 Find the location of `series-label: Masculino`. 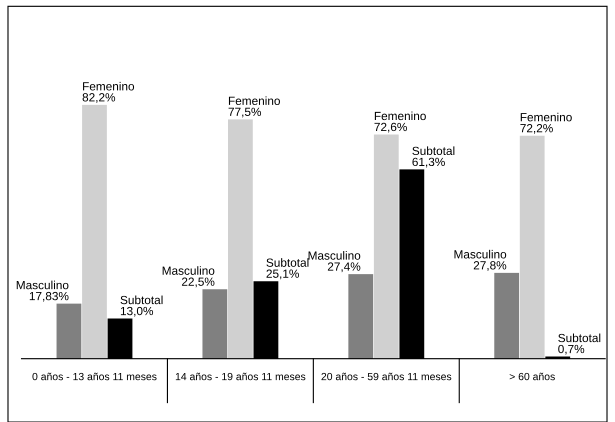

series-label: Masculino is located at coordinates (42, 285).